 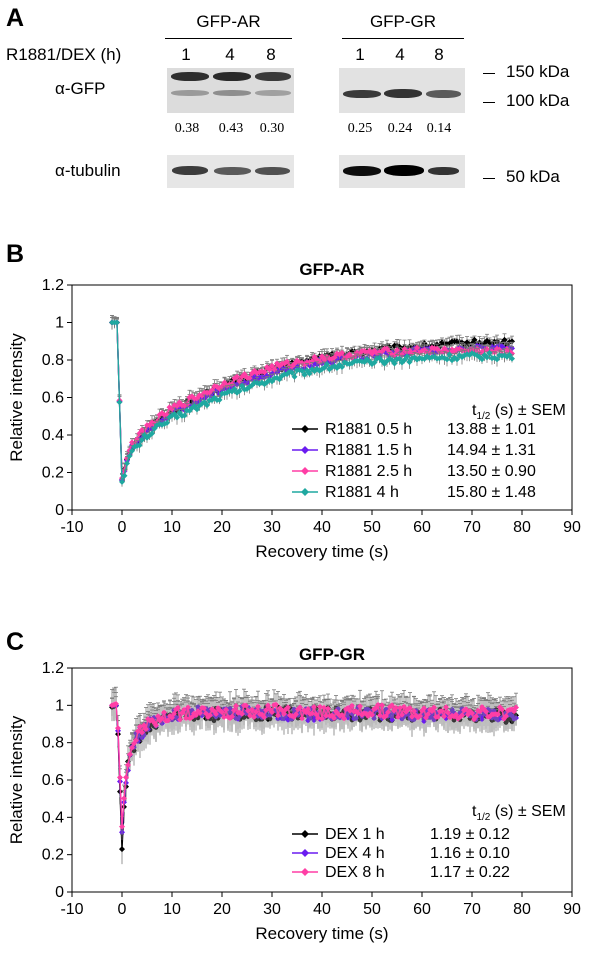 I want to click on x-axis-label: Recovery time (s), so click(x=321, y=933).